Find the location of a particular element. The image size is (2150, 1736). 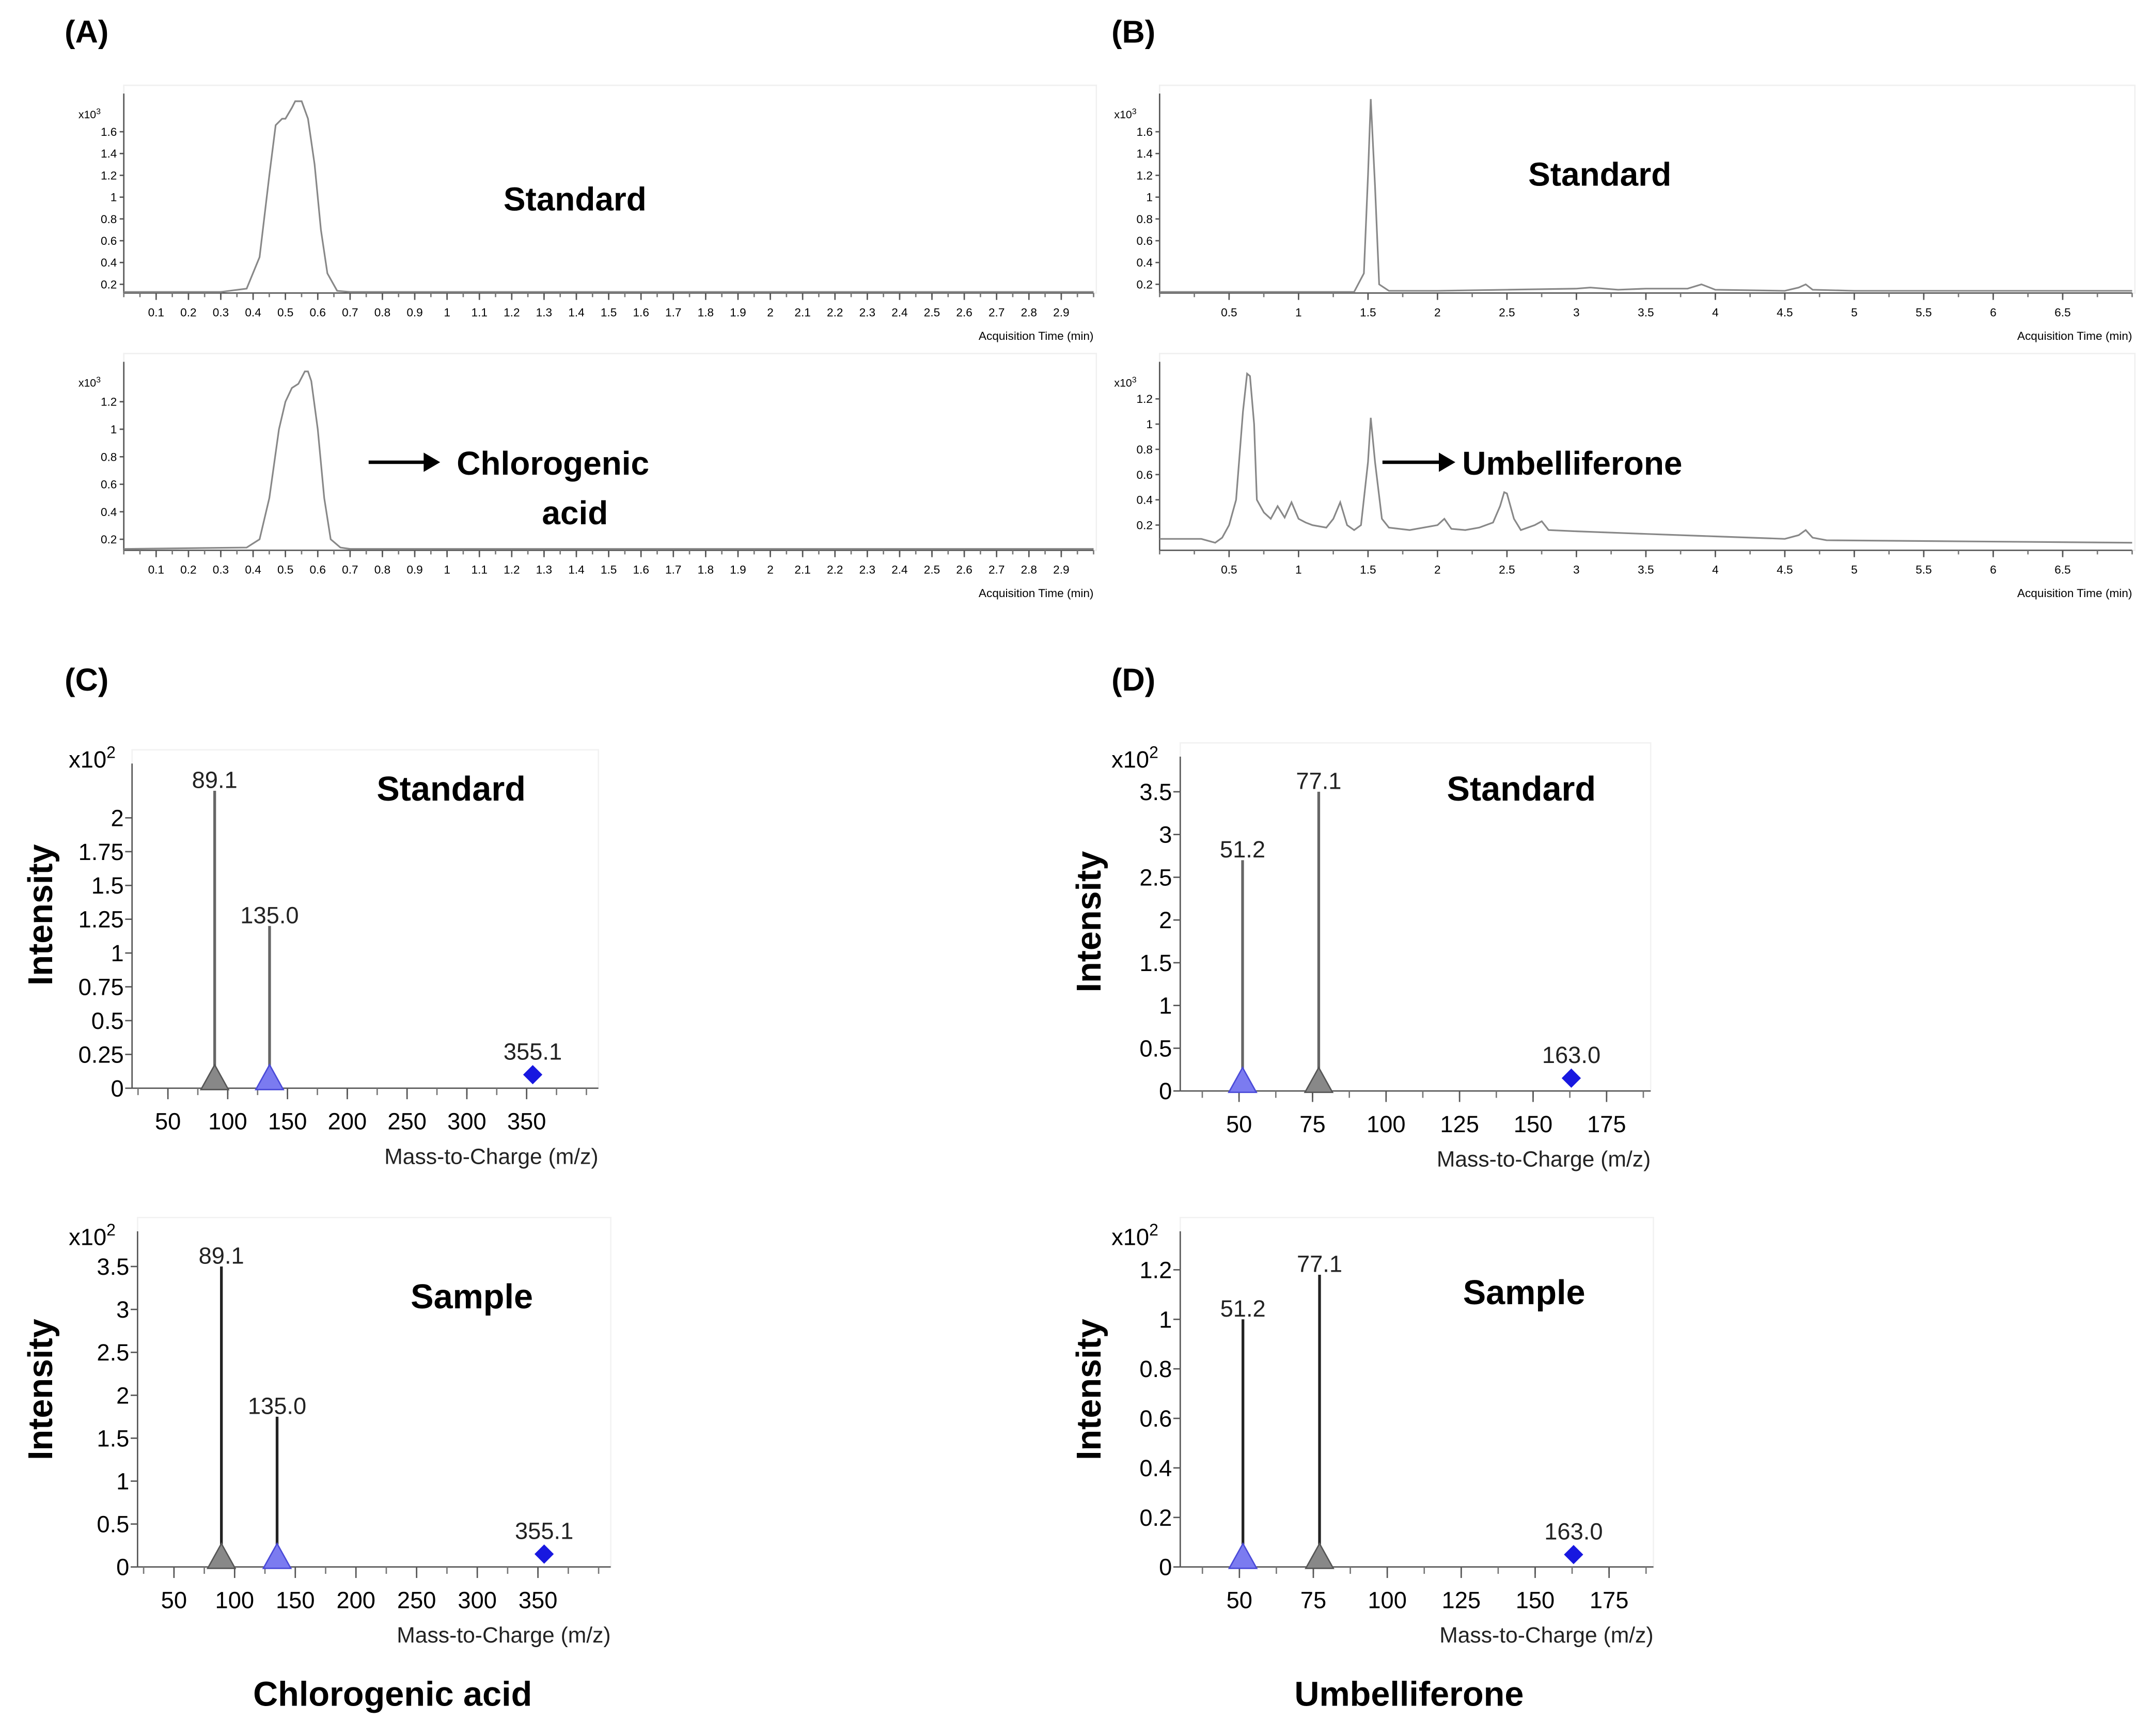

chart-title: Standard is located at coordinates (575, 199).